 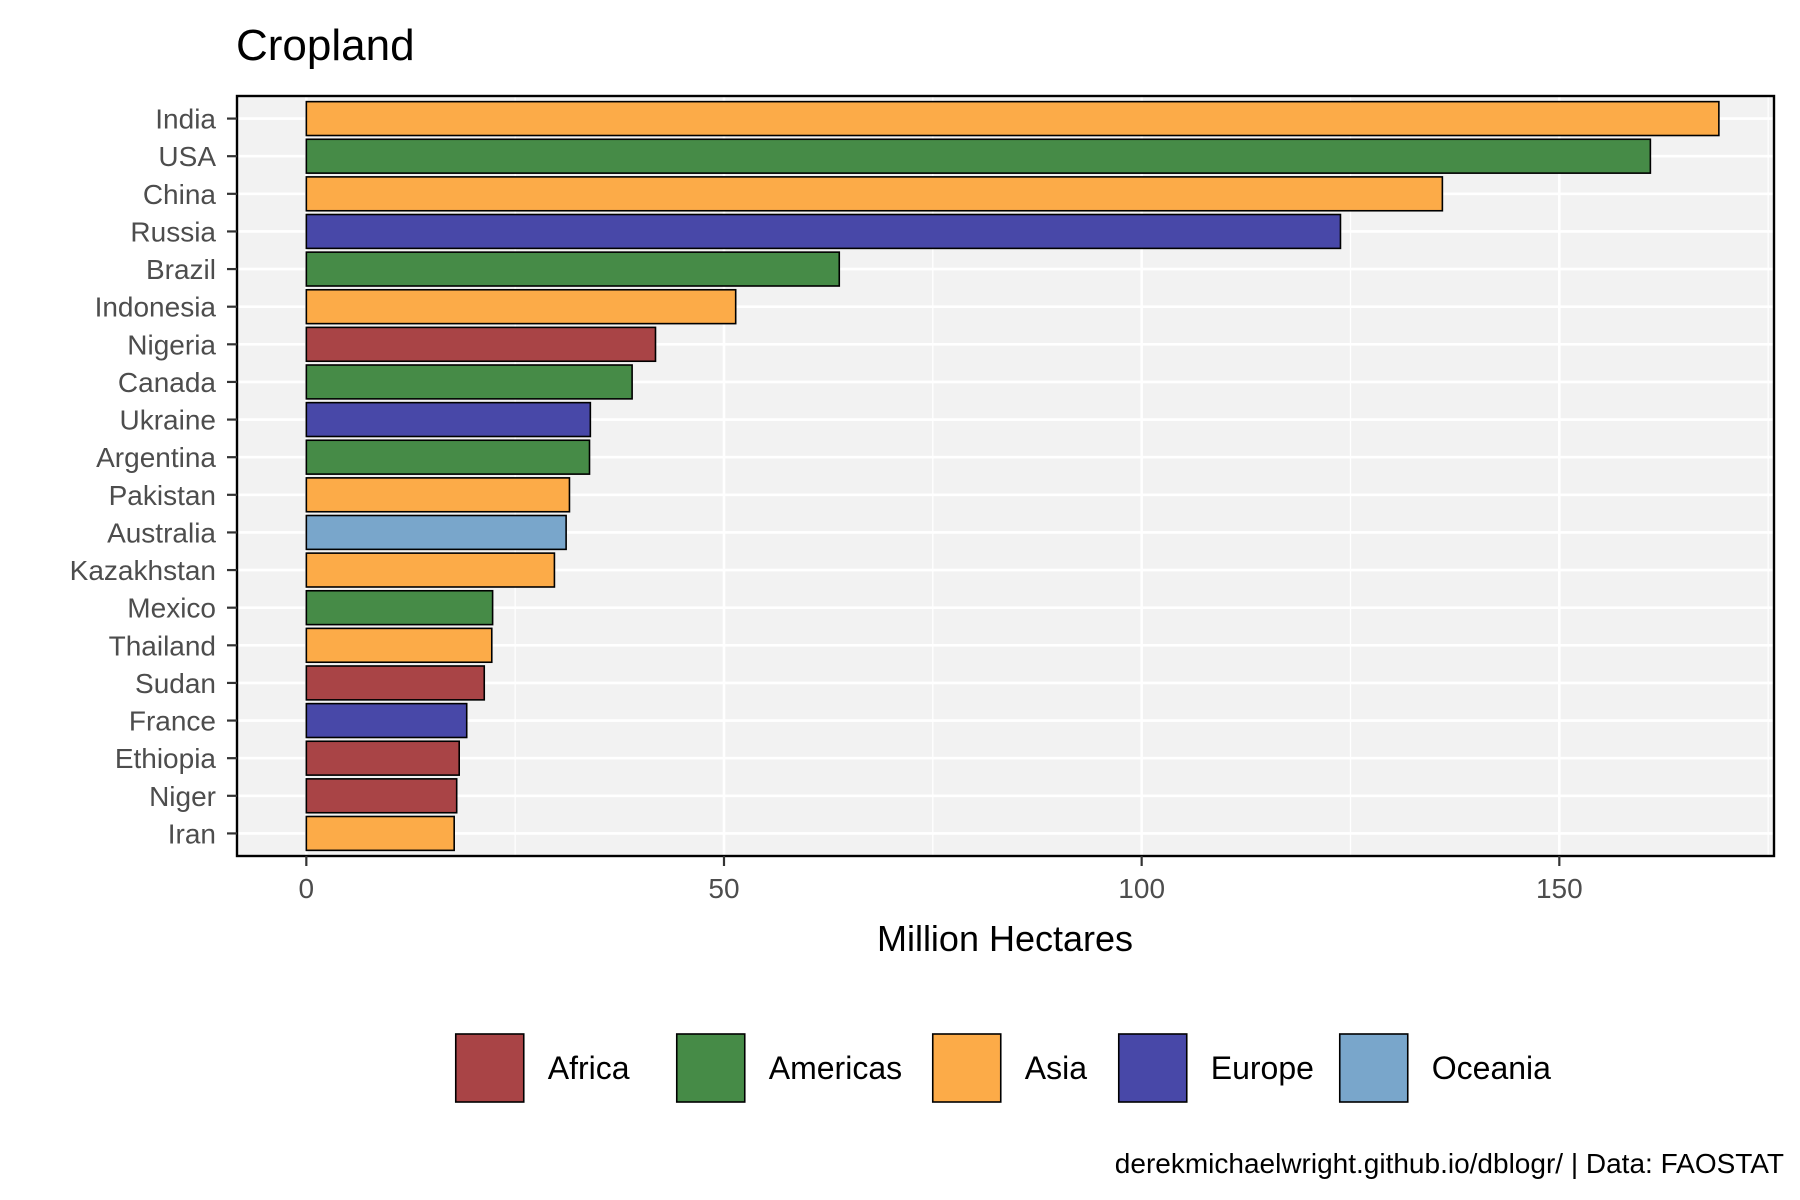 I want to click on x-tick-label: 0, so click(x=307, y=888).